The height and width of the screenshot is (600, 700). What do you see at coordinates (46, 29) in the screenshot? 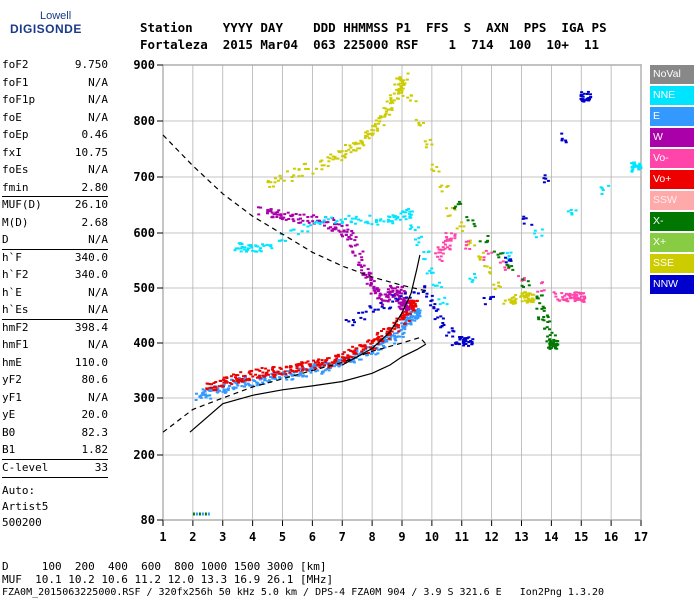
I see `logo-digisonde: DIGISONDE` at bounding box center [46, 29].